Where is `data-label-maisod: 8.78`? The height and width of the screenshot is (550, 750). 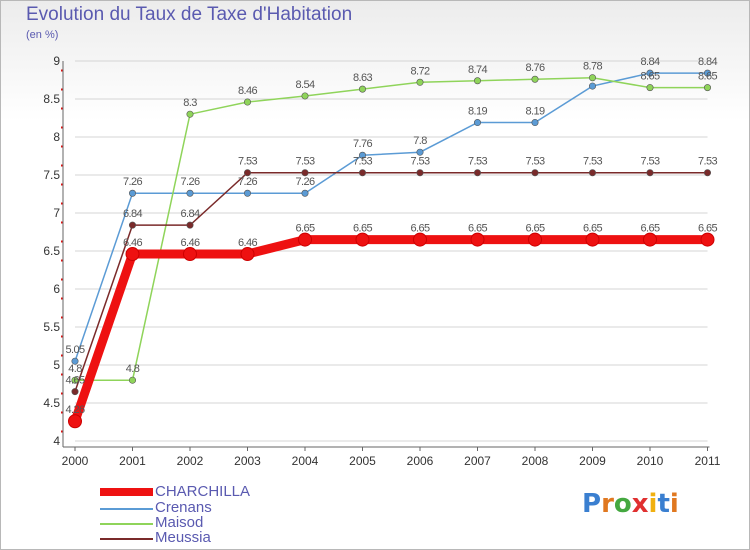 data-label-maisod: 8.78 is located at coordinates (592, 67).